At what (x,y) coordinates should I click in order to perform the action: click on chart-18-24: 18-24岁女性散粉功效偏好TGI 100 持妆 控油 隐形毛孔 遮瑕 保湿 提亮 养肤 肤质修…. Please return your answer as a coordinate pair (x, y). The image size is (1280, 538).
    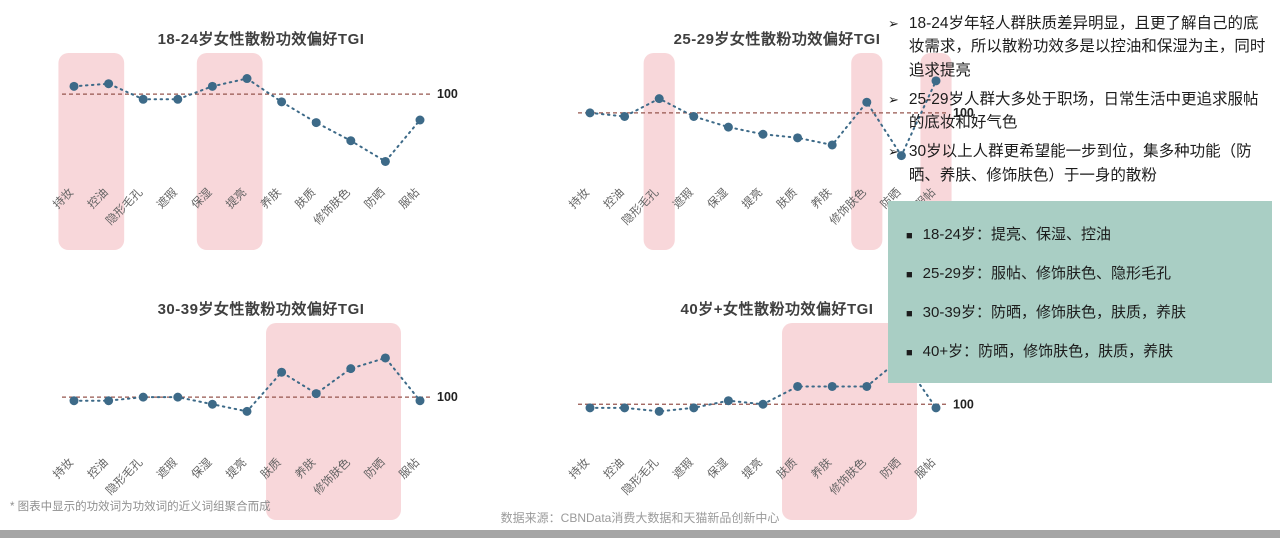
    Looking at the image, I should click on (261, 137).